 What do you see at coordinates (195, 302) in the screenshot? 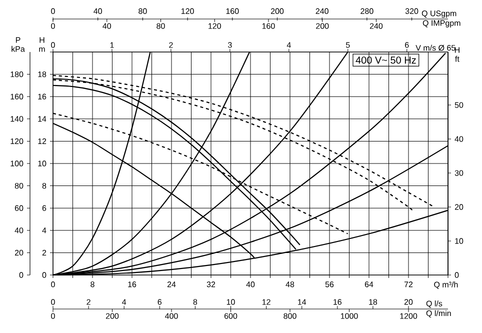
I see `text: 8` at bounding box center [195, 302].